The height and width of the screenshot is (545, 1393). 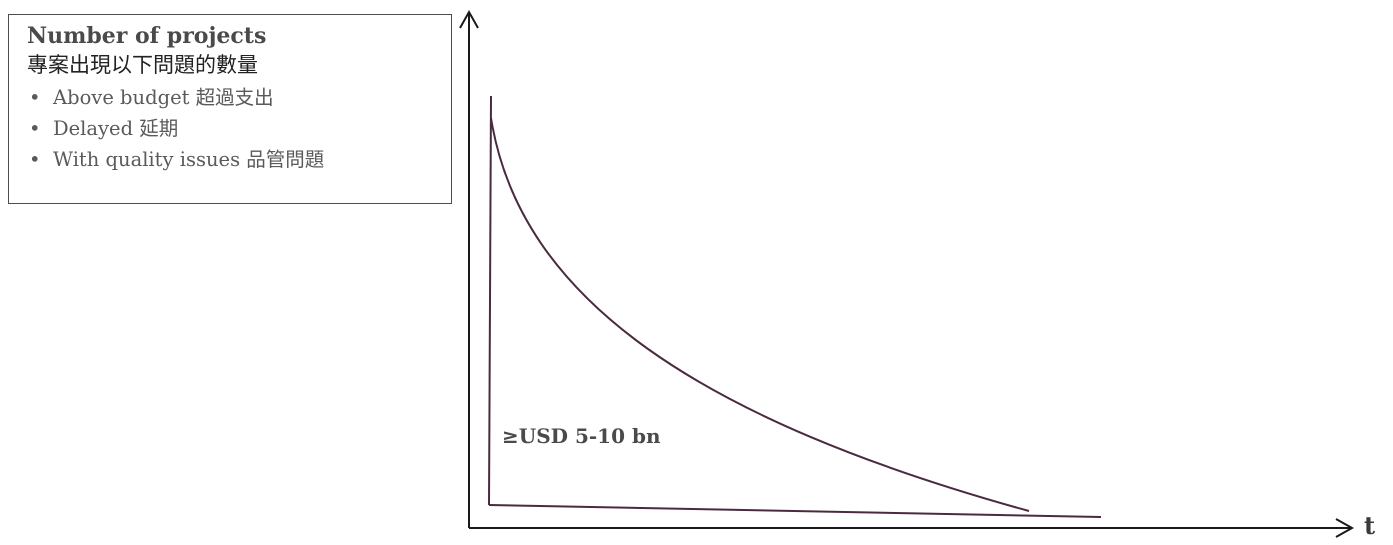 I want to click on legend-item-quality-issues: • With quality issues 品管問題, so click(x=239, y=159).